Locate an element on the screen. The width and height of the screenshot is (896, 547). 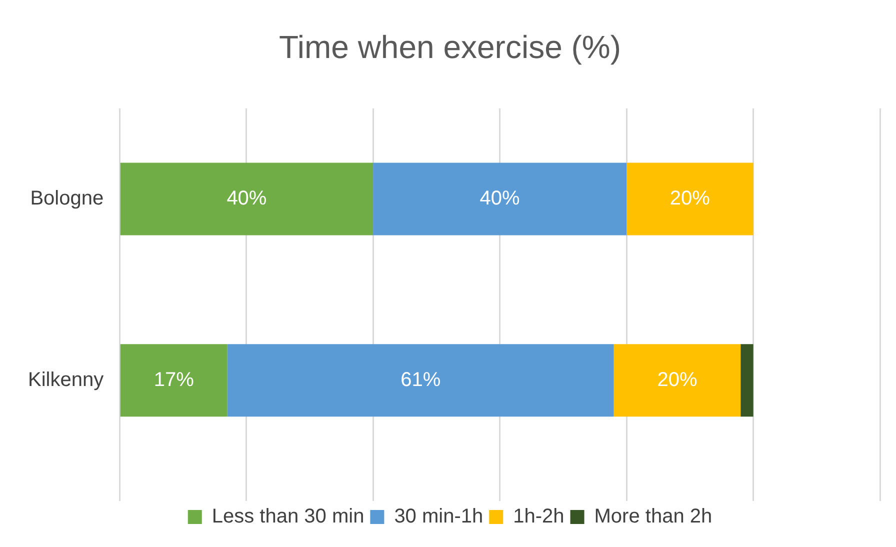
data-label: 61% is located at coordinates (420, 379).